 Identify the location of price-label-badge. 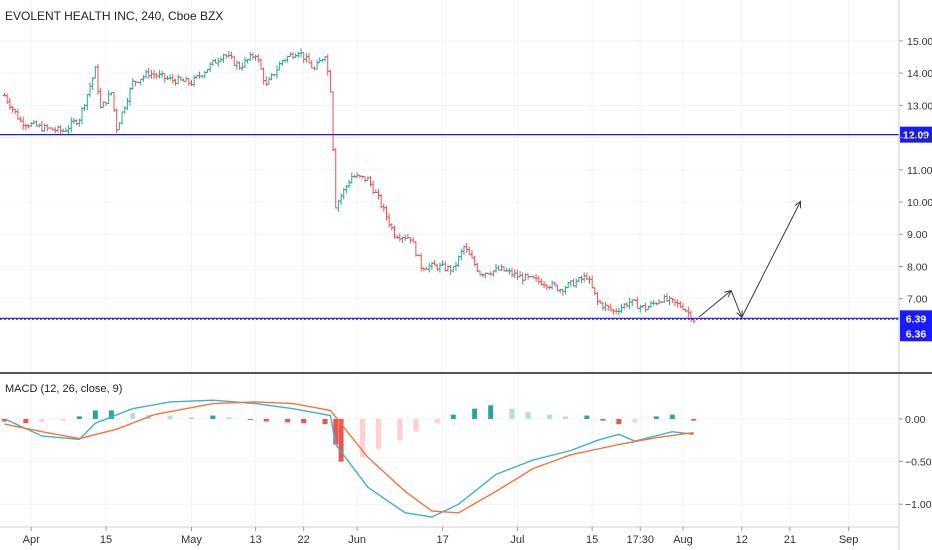
(916, 134).